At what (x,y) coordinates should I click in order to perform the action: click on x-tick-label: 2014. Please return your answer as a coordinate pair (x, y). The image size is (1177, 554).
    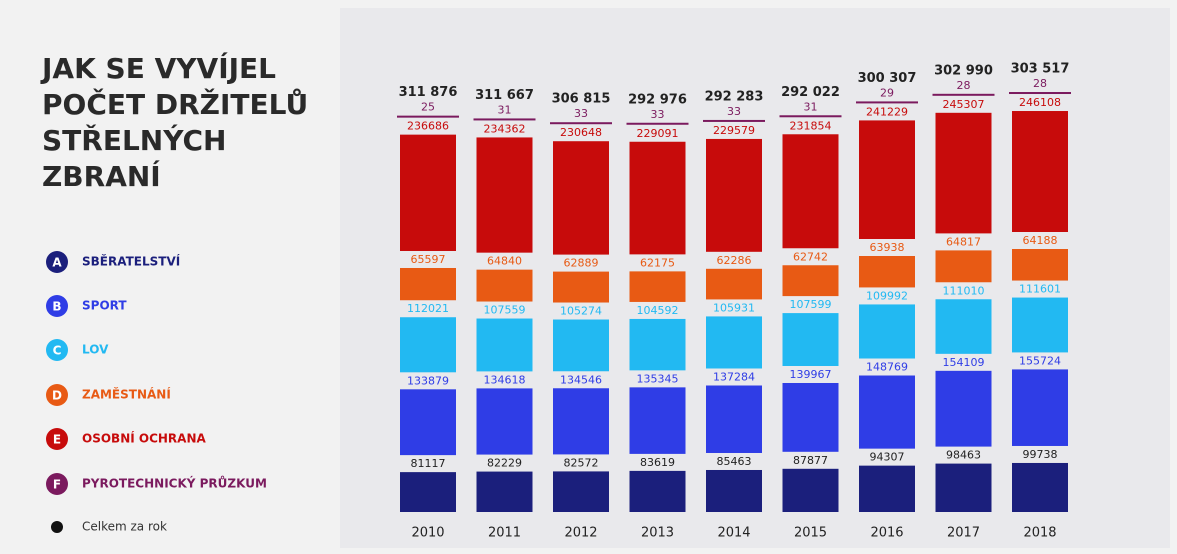
    Looking at the image, I should click on (733, 533).